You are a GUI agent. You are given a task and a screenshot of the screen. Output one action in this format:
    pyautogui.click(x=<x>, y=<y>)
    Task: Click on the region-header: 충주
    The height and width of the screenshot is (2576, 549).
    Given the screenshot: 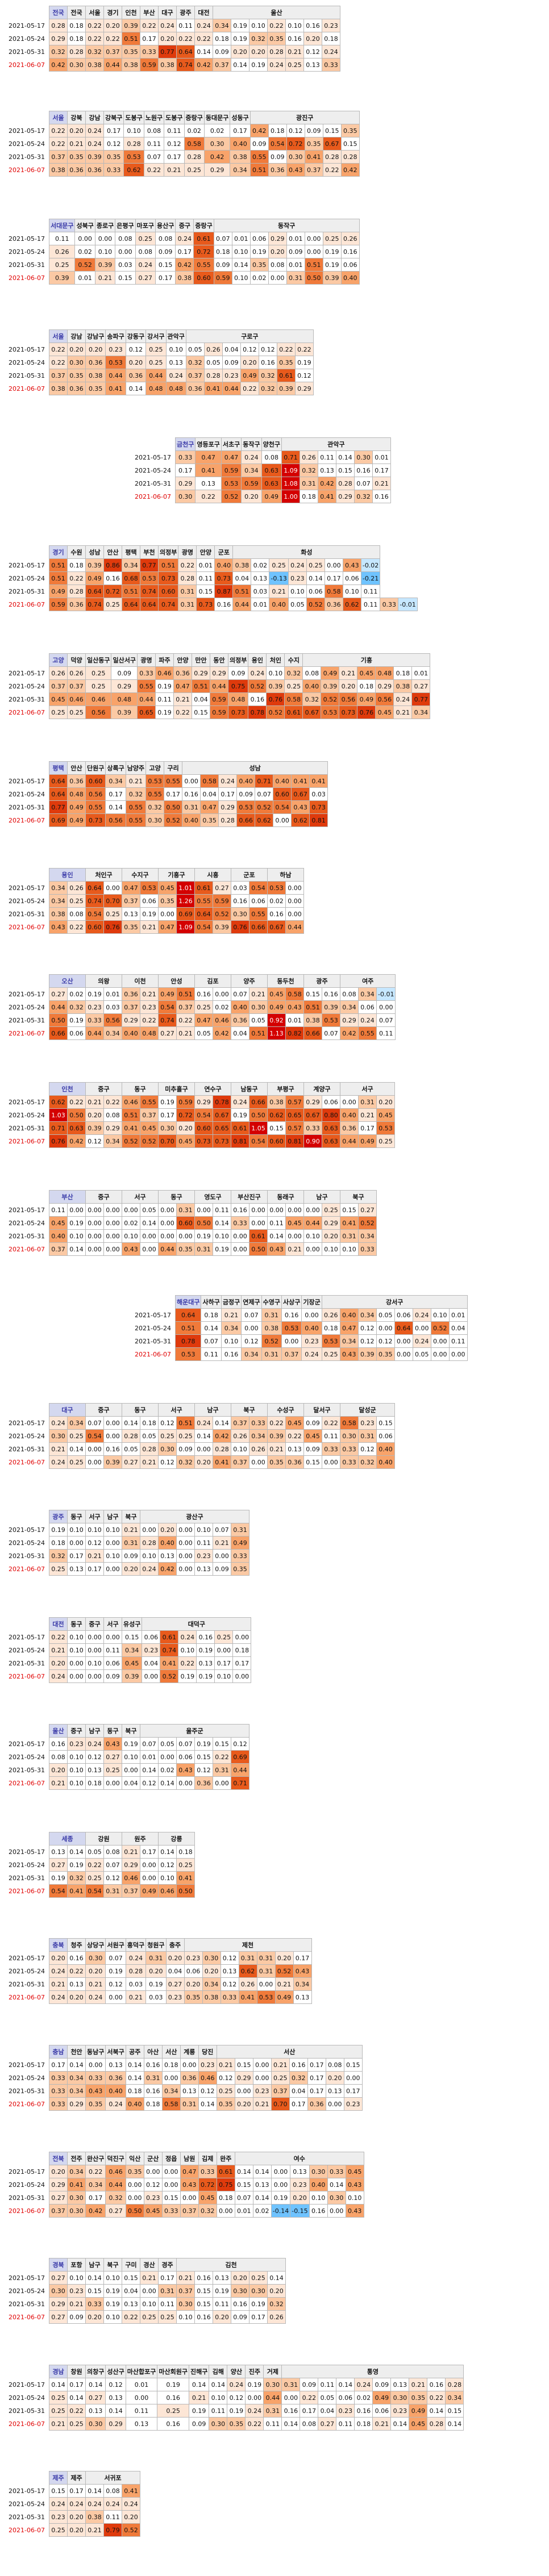 What is the action you would take?
    pyautogui.click(x=175, y=1945)
    